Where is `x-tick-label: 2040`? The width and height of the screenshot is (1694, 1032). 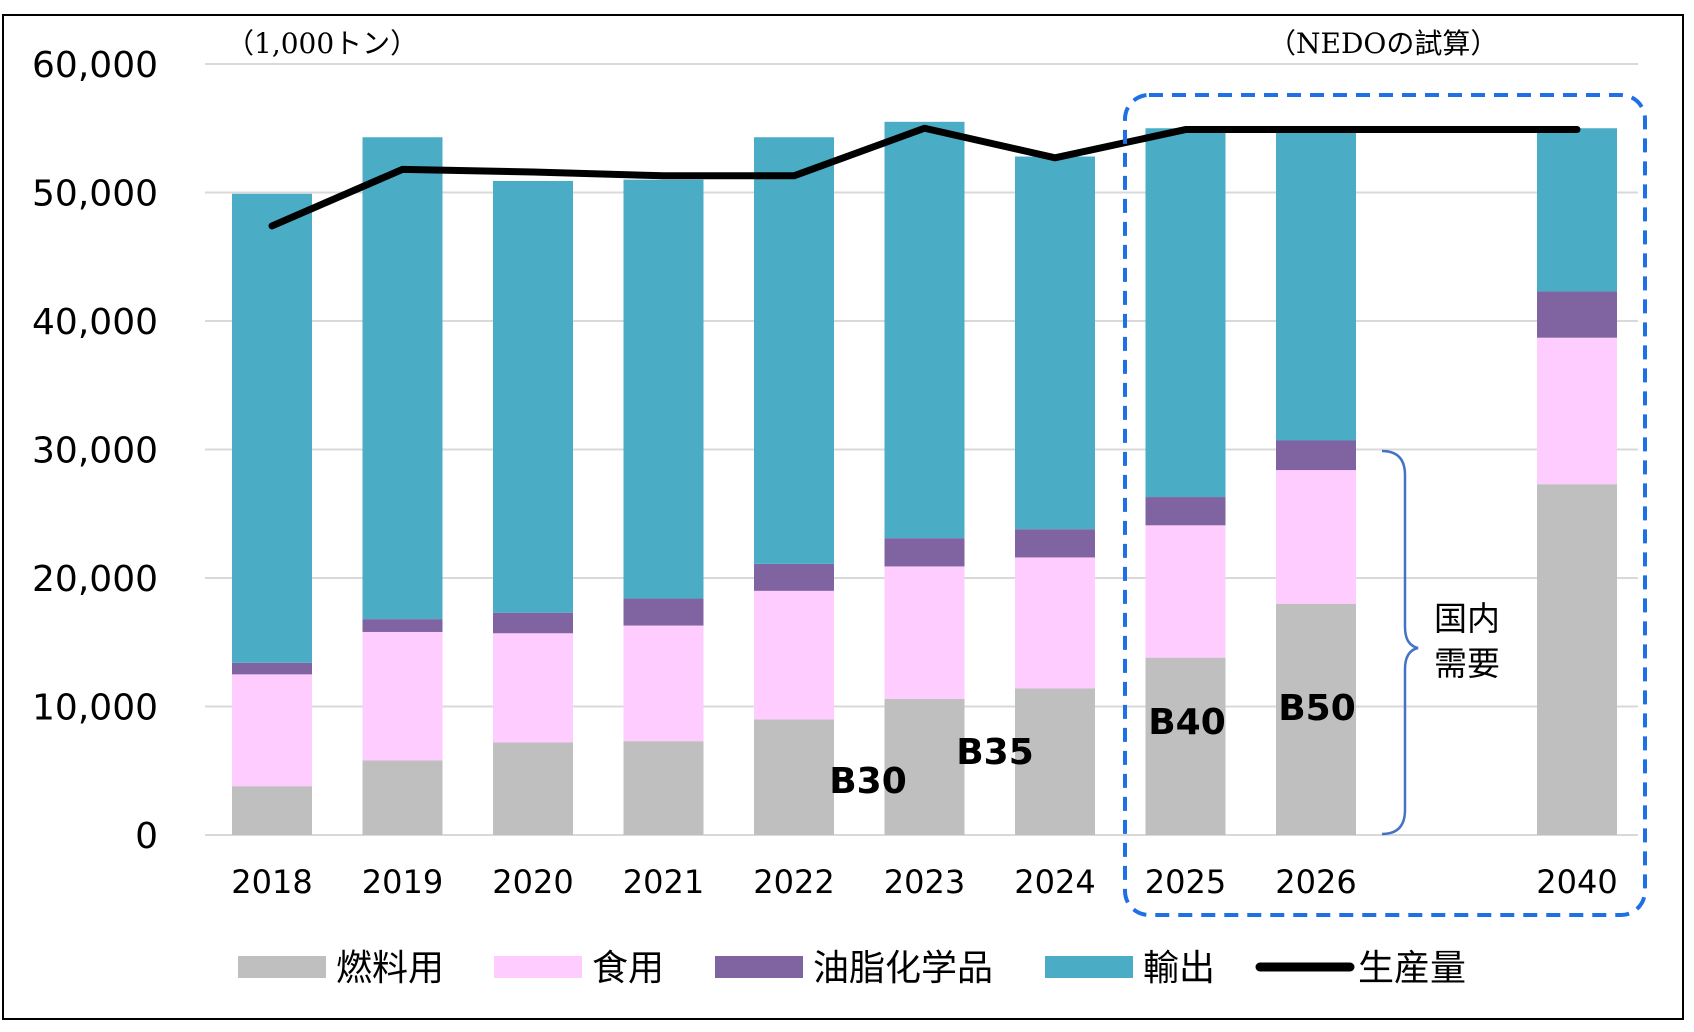 x-tick-label: 2040 is located at coordinates (1576, 882).